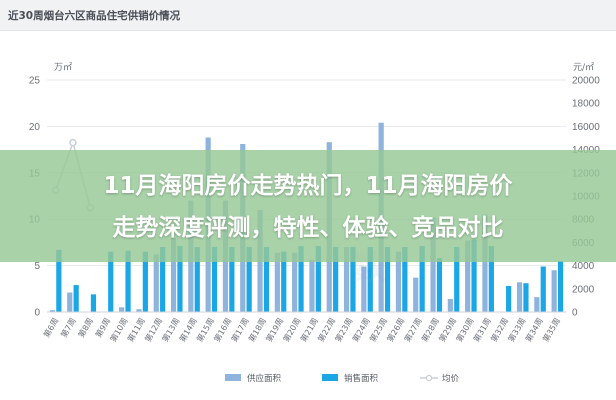 The height and width of the screenshot is (400, 616). Describe the element at coordinates (35, 81) in the screenshot. I see `left-axis-tick-label: 25` at that location.